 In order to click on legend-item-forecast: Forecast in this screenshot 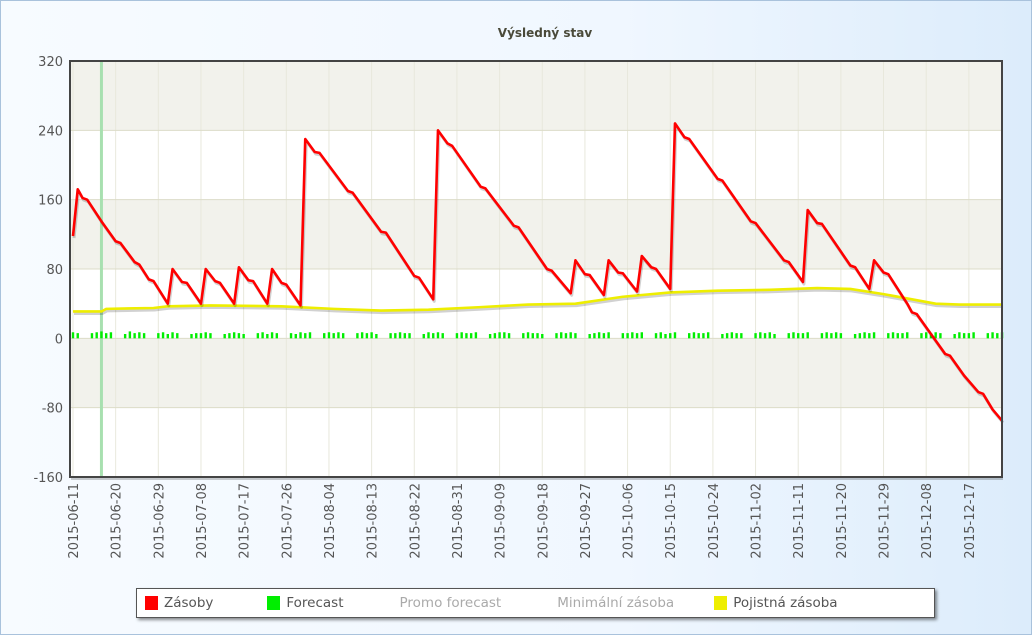, I will do `click(301, 603)`.